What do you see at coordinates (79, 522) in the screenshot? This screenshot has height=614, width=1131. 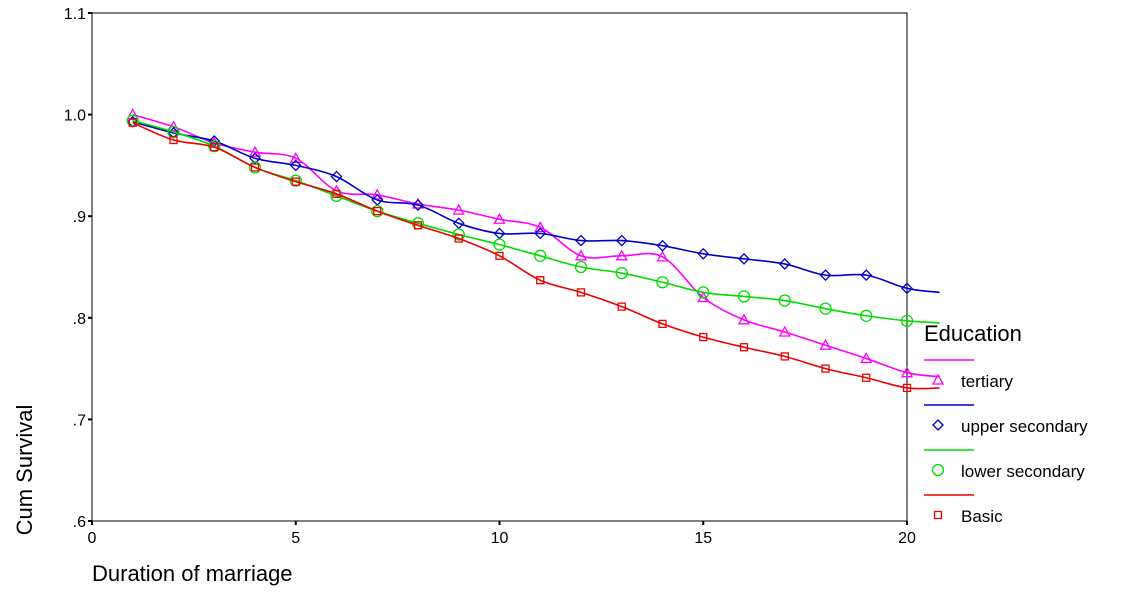 I see `y-tick-label: .6` at bounding box center [79, 522].